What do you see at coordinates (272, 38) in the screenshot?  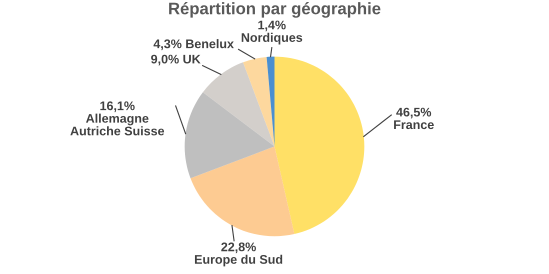 I see `slice-label: Nordiques` at bounding box center [272, 38].